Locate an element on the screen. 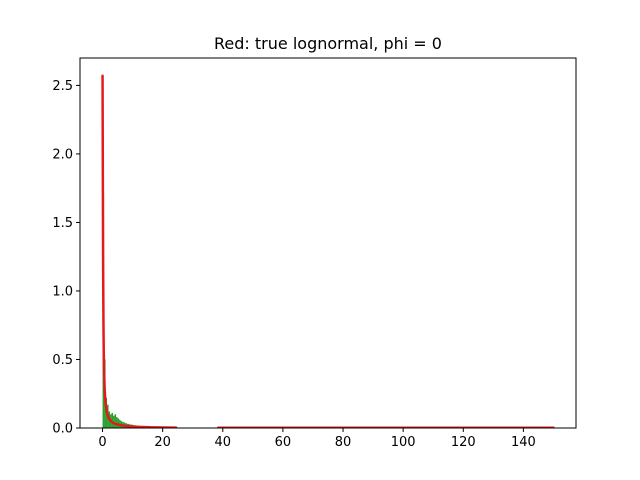  y-tick-label: 1.5 is located at coordinates (62, 223).